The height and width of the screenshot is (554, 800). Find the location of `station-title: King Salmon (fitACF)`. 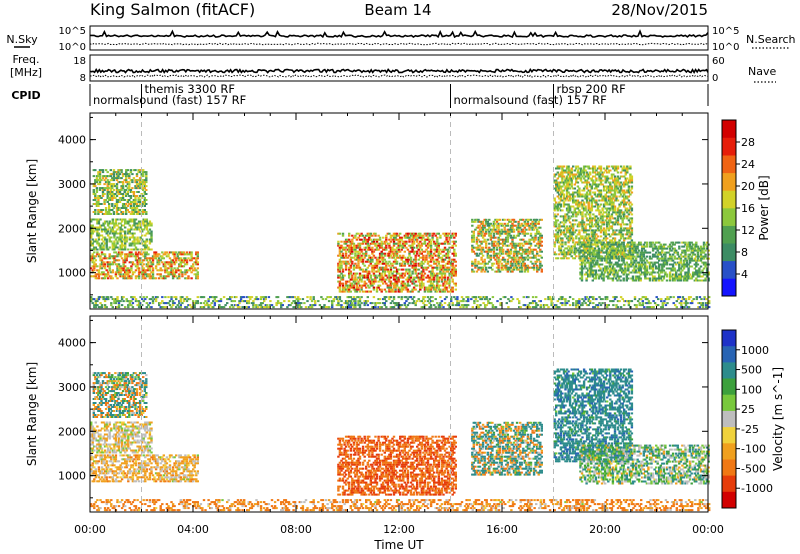

station-title: King Salmon (fitACF) is located at coordinates (172, 9).